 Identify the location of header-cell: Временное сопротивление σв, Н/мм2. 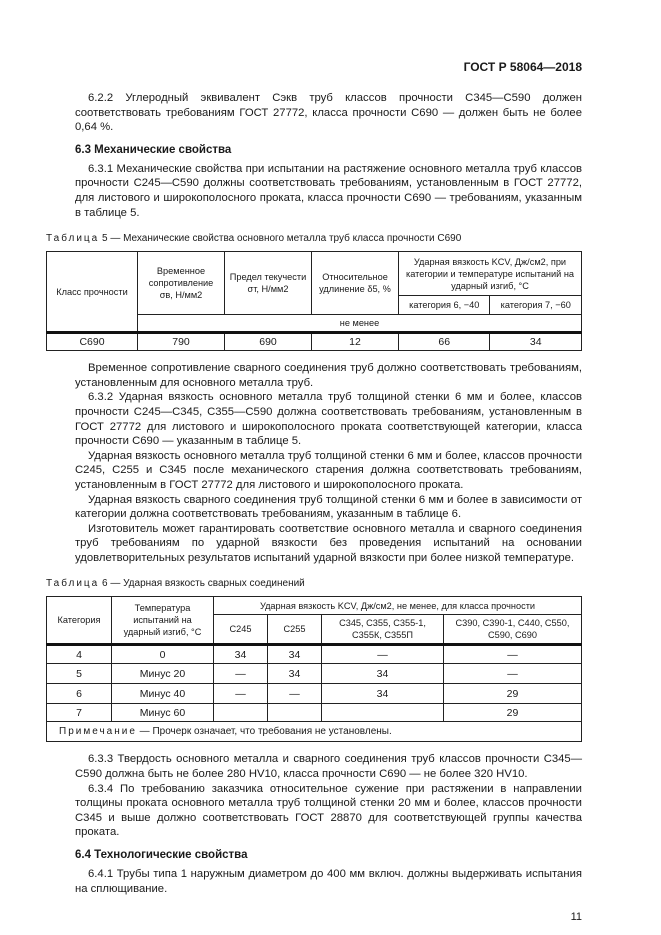
(181, 283).